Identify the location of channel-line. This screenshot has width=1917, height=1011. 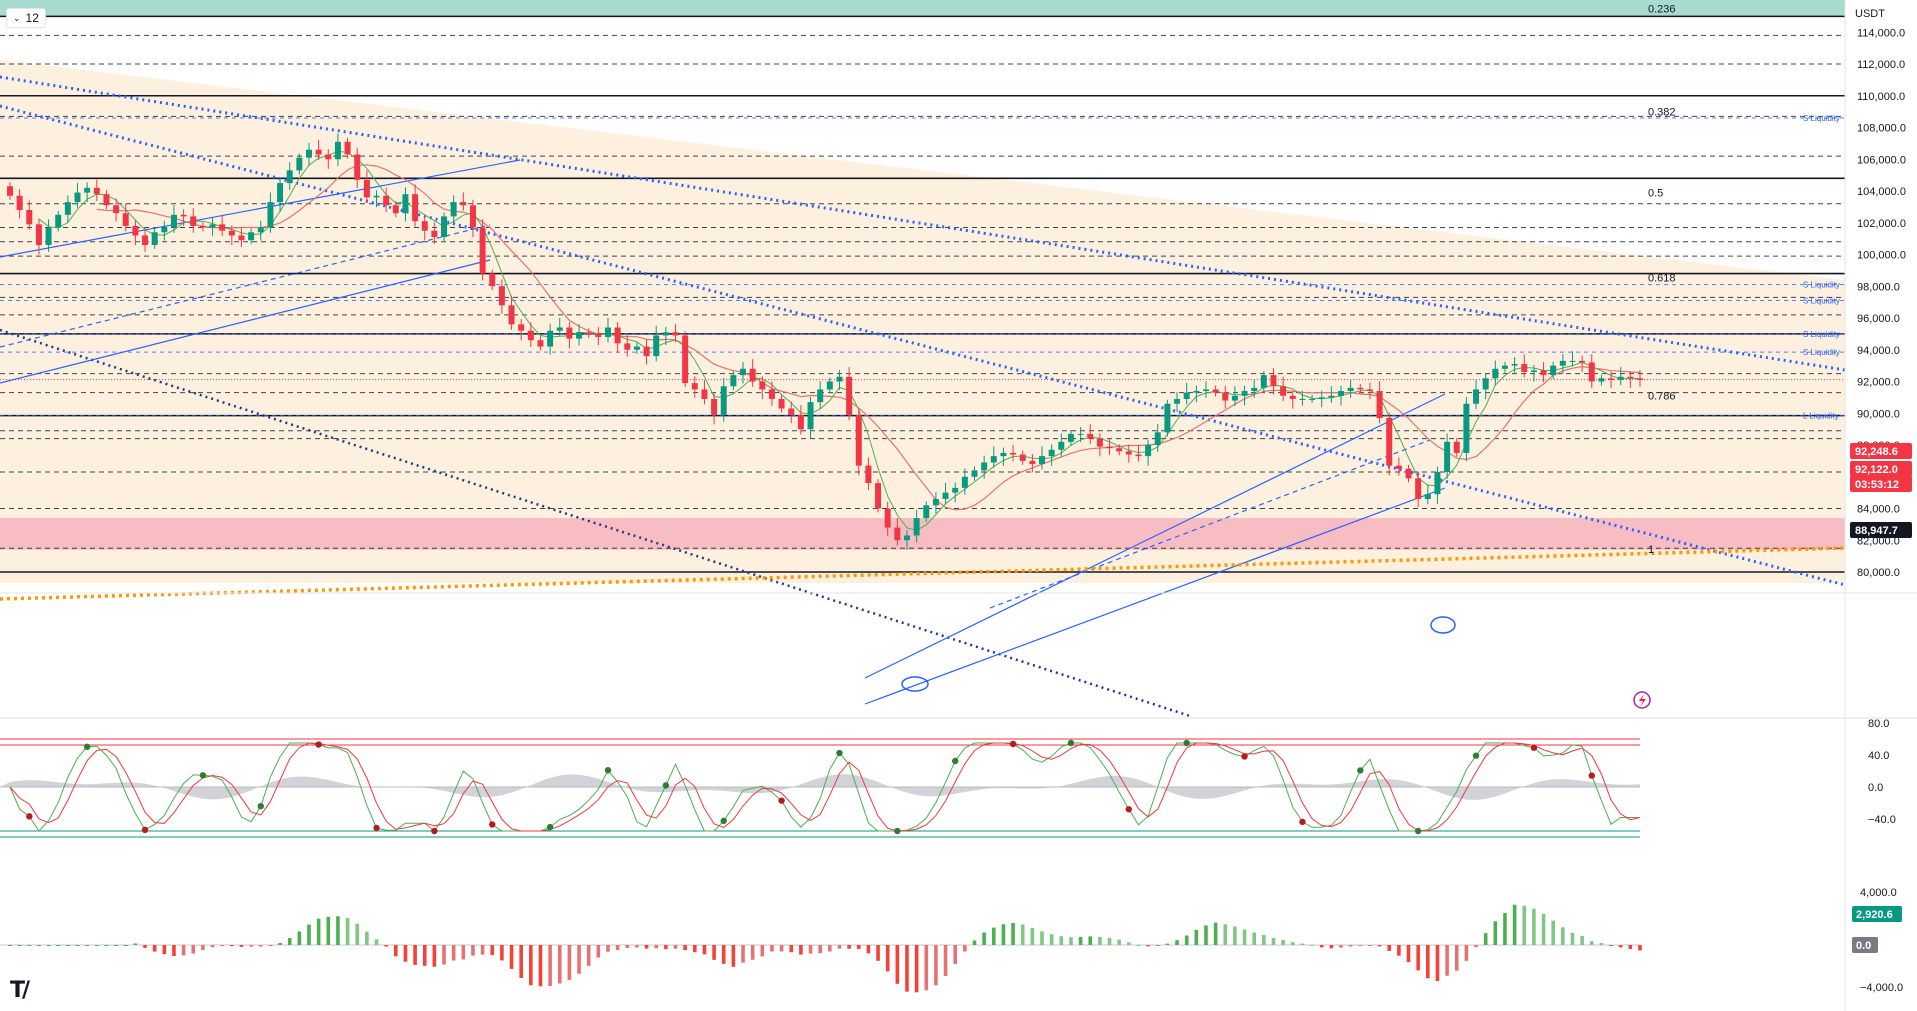
(1155, 596).